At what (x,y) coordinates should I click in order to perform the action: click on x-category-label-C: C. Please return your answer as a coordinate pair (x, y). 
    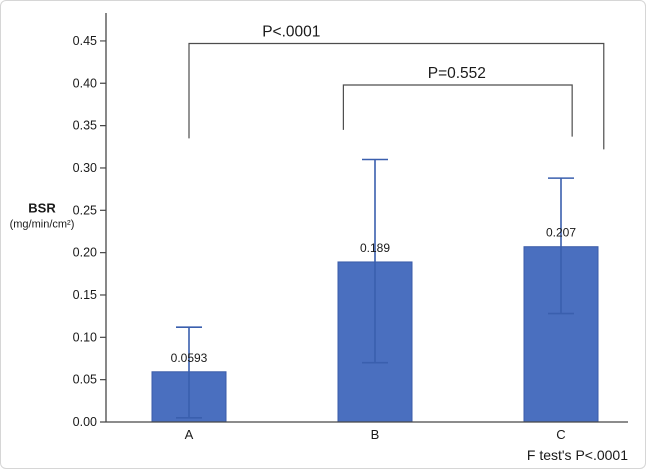
    Looking at the image, I should click on (560, 434).